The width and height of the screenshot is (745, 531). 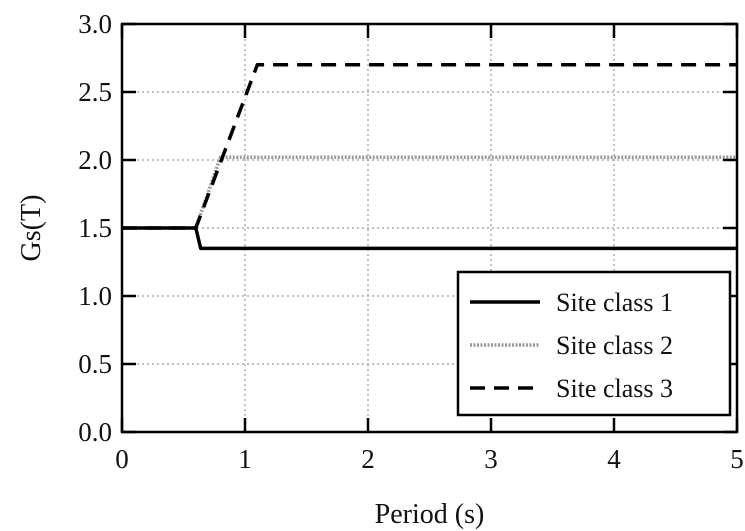 I want to click on x-axis-label: Period (s), so click(x=430, y=514).